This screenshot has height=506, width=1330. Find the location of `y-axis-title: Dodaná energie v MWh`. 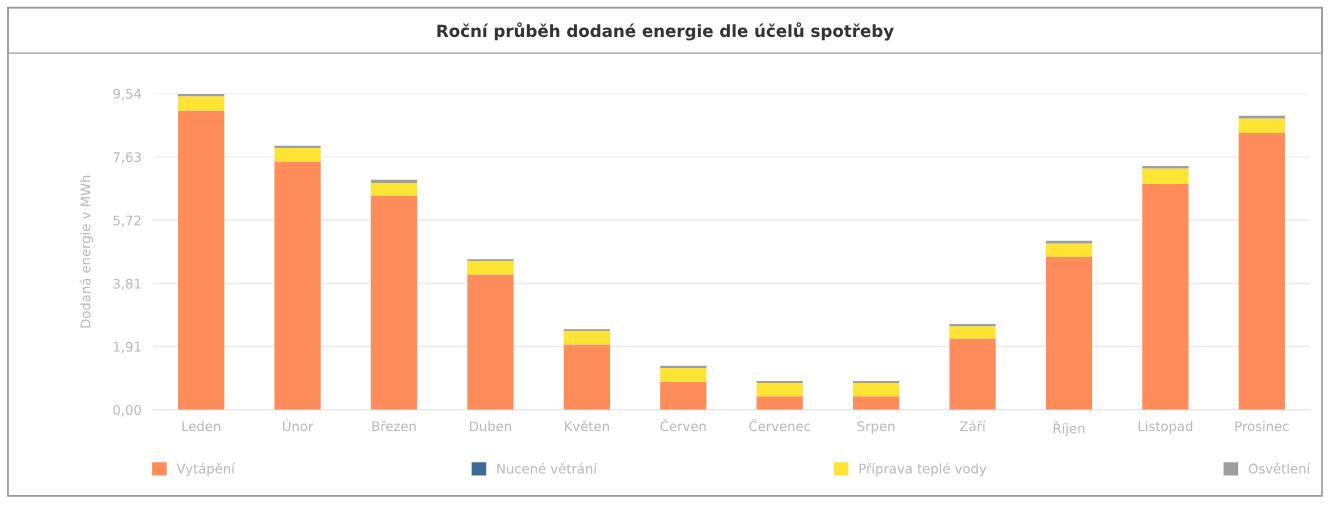

y-axis-title: Dodaná energie v MWh is located at coordinates (86, 251).